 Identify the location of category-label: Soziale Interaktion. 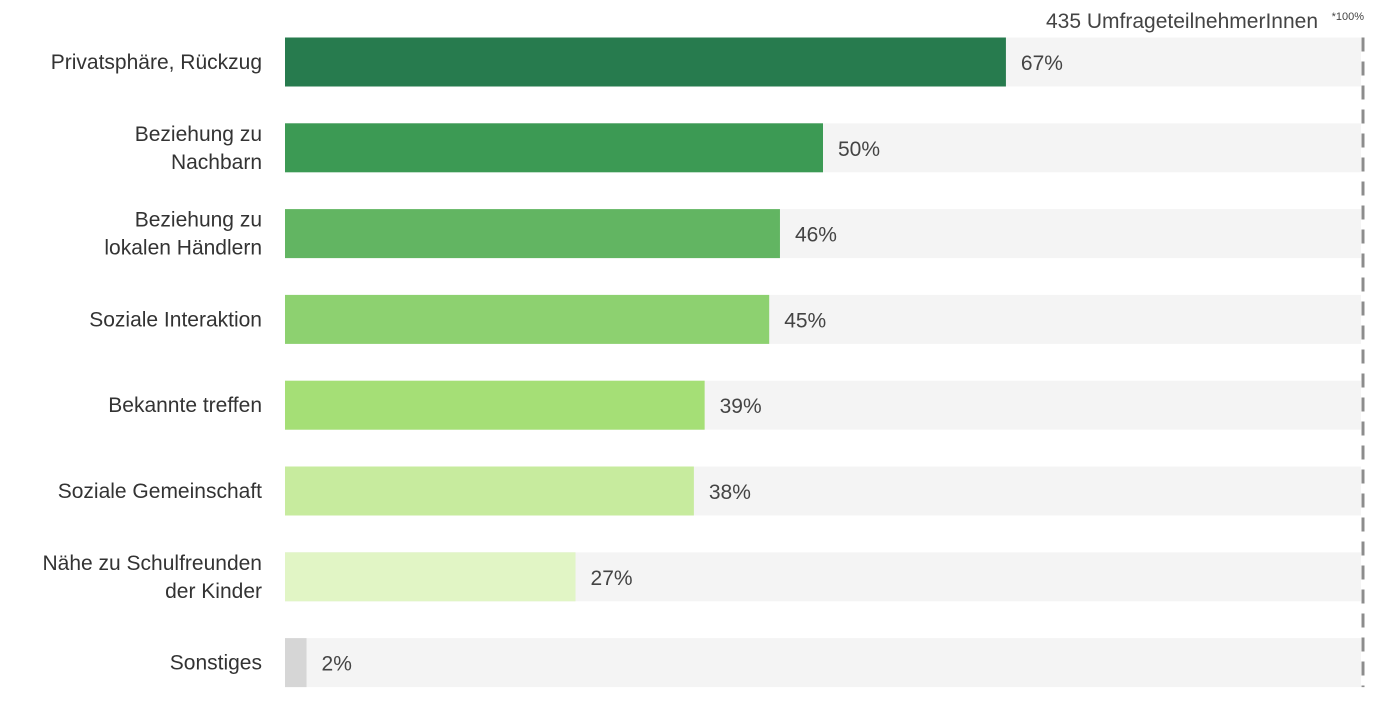
(175, 319).